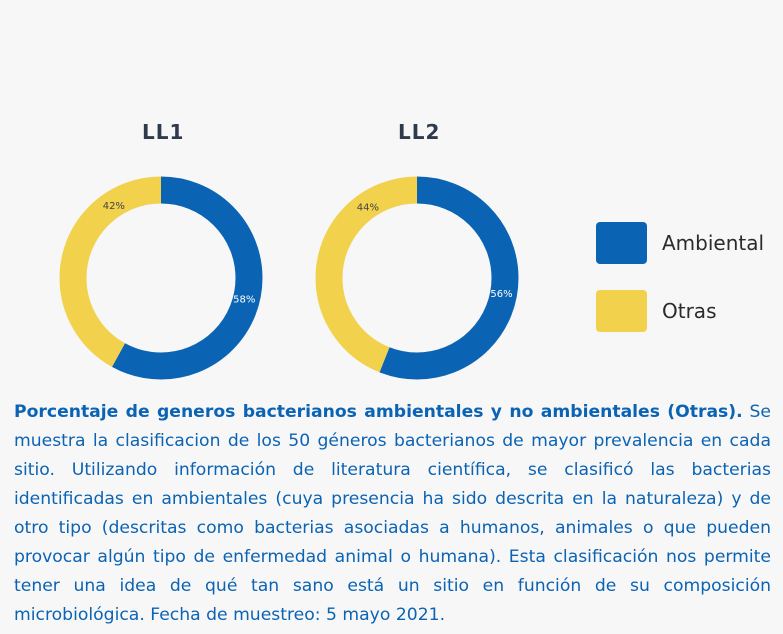 This screenshot has width=783, height=634. I want to click on legend-label-otras: Otras, so click(689, 311).